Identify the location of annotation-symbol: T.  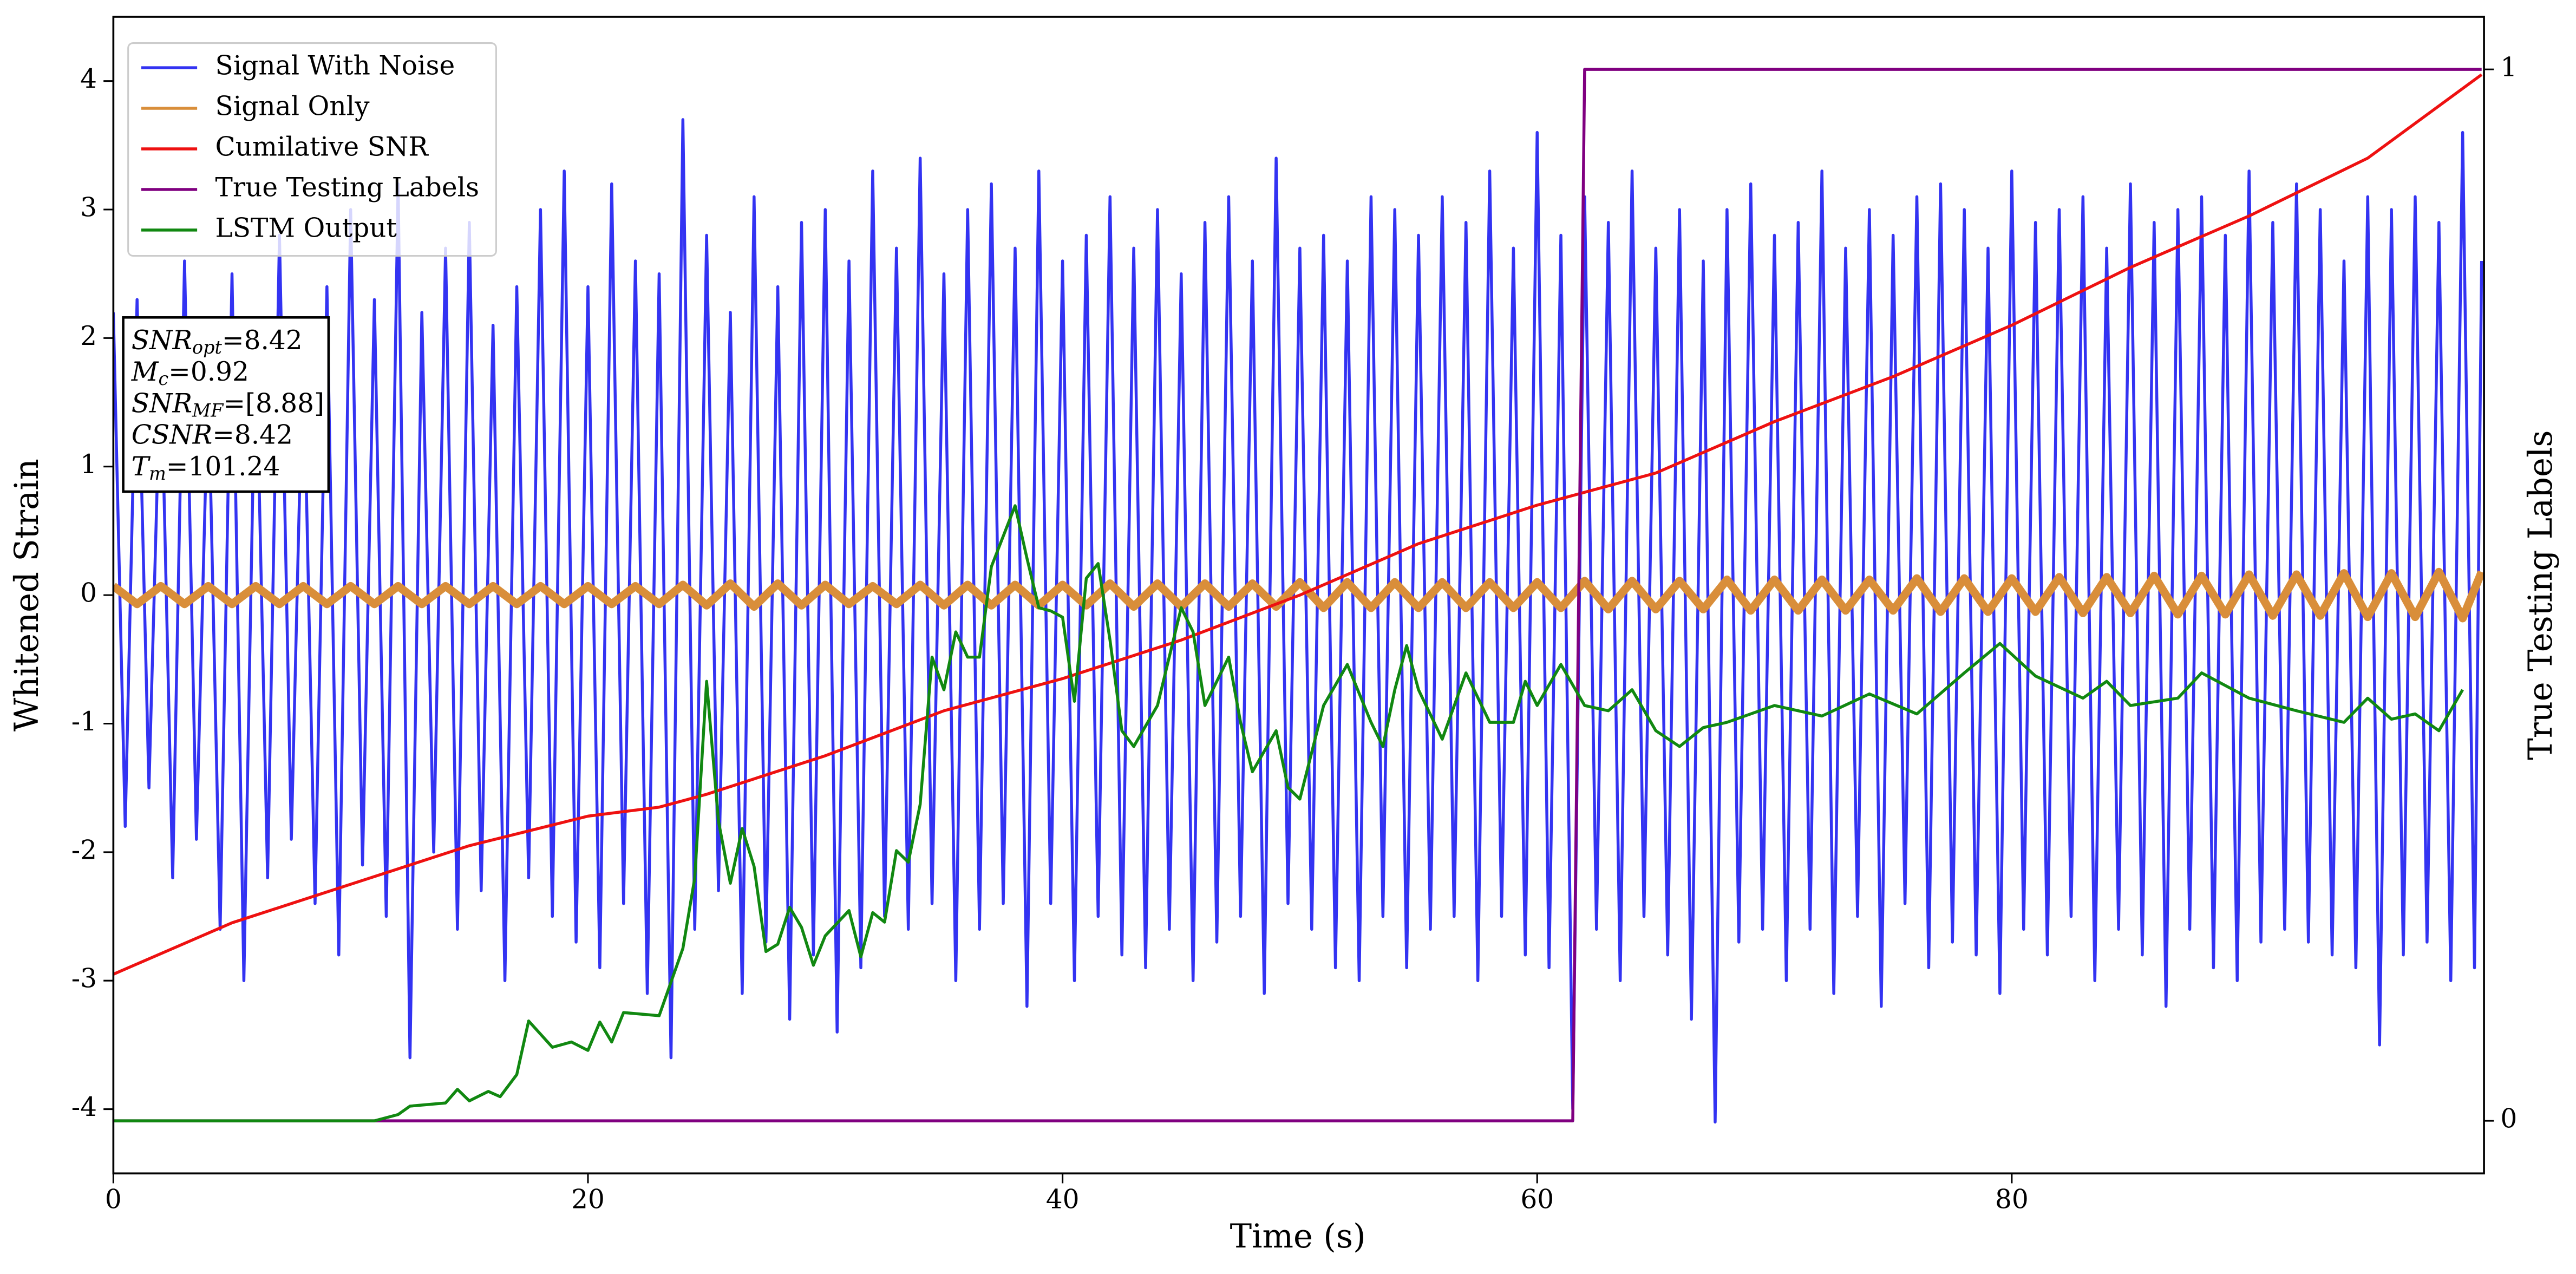
(141, 466).